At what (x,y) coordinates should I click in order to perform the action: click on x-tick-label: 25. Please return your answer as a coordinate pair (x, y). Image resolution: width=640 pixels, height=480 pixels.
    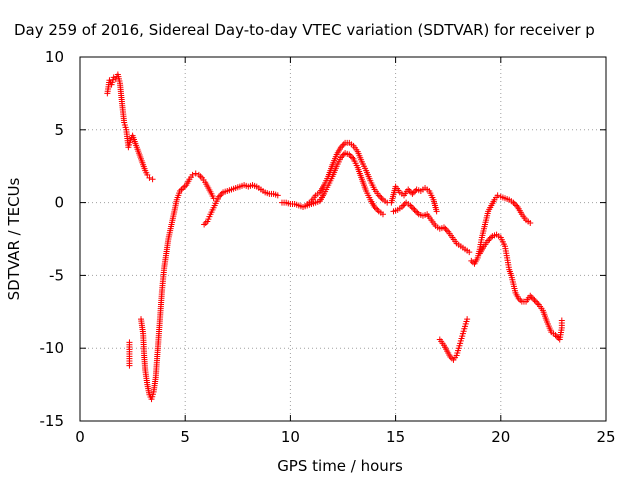
    Looking at the image, I should click on (605, 437).